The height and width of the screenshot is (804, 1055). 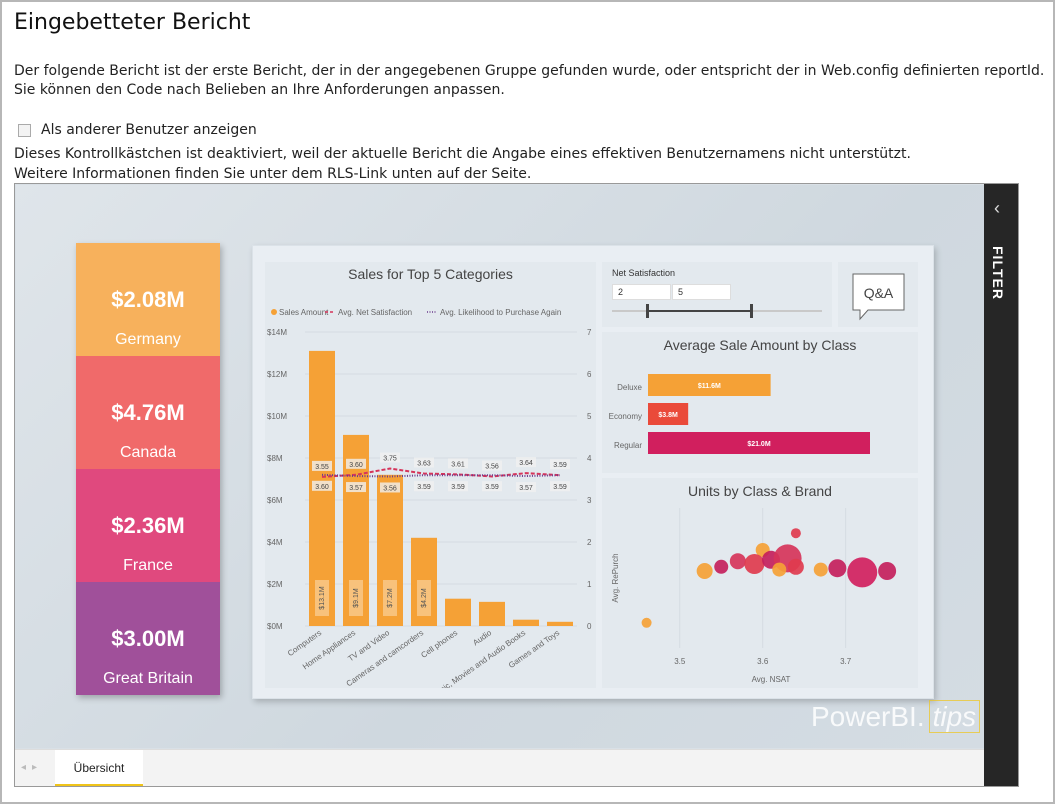 I want to click on line-data-label: 3.55, so click(x=322, y=467).